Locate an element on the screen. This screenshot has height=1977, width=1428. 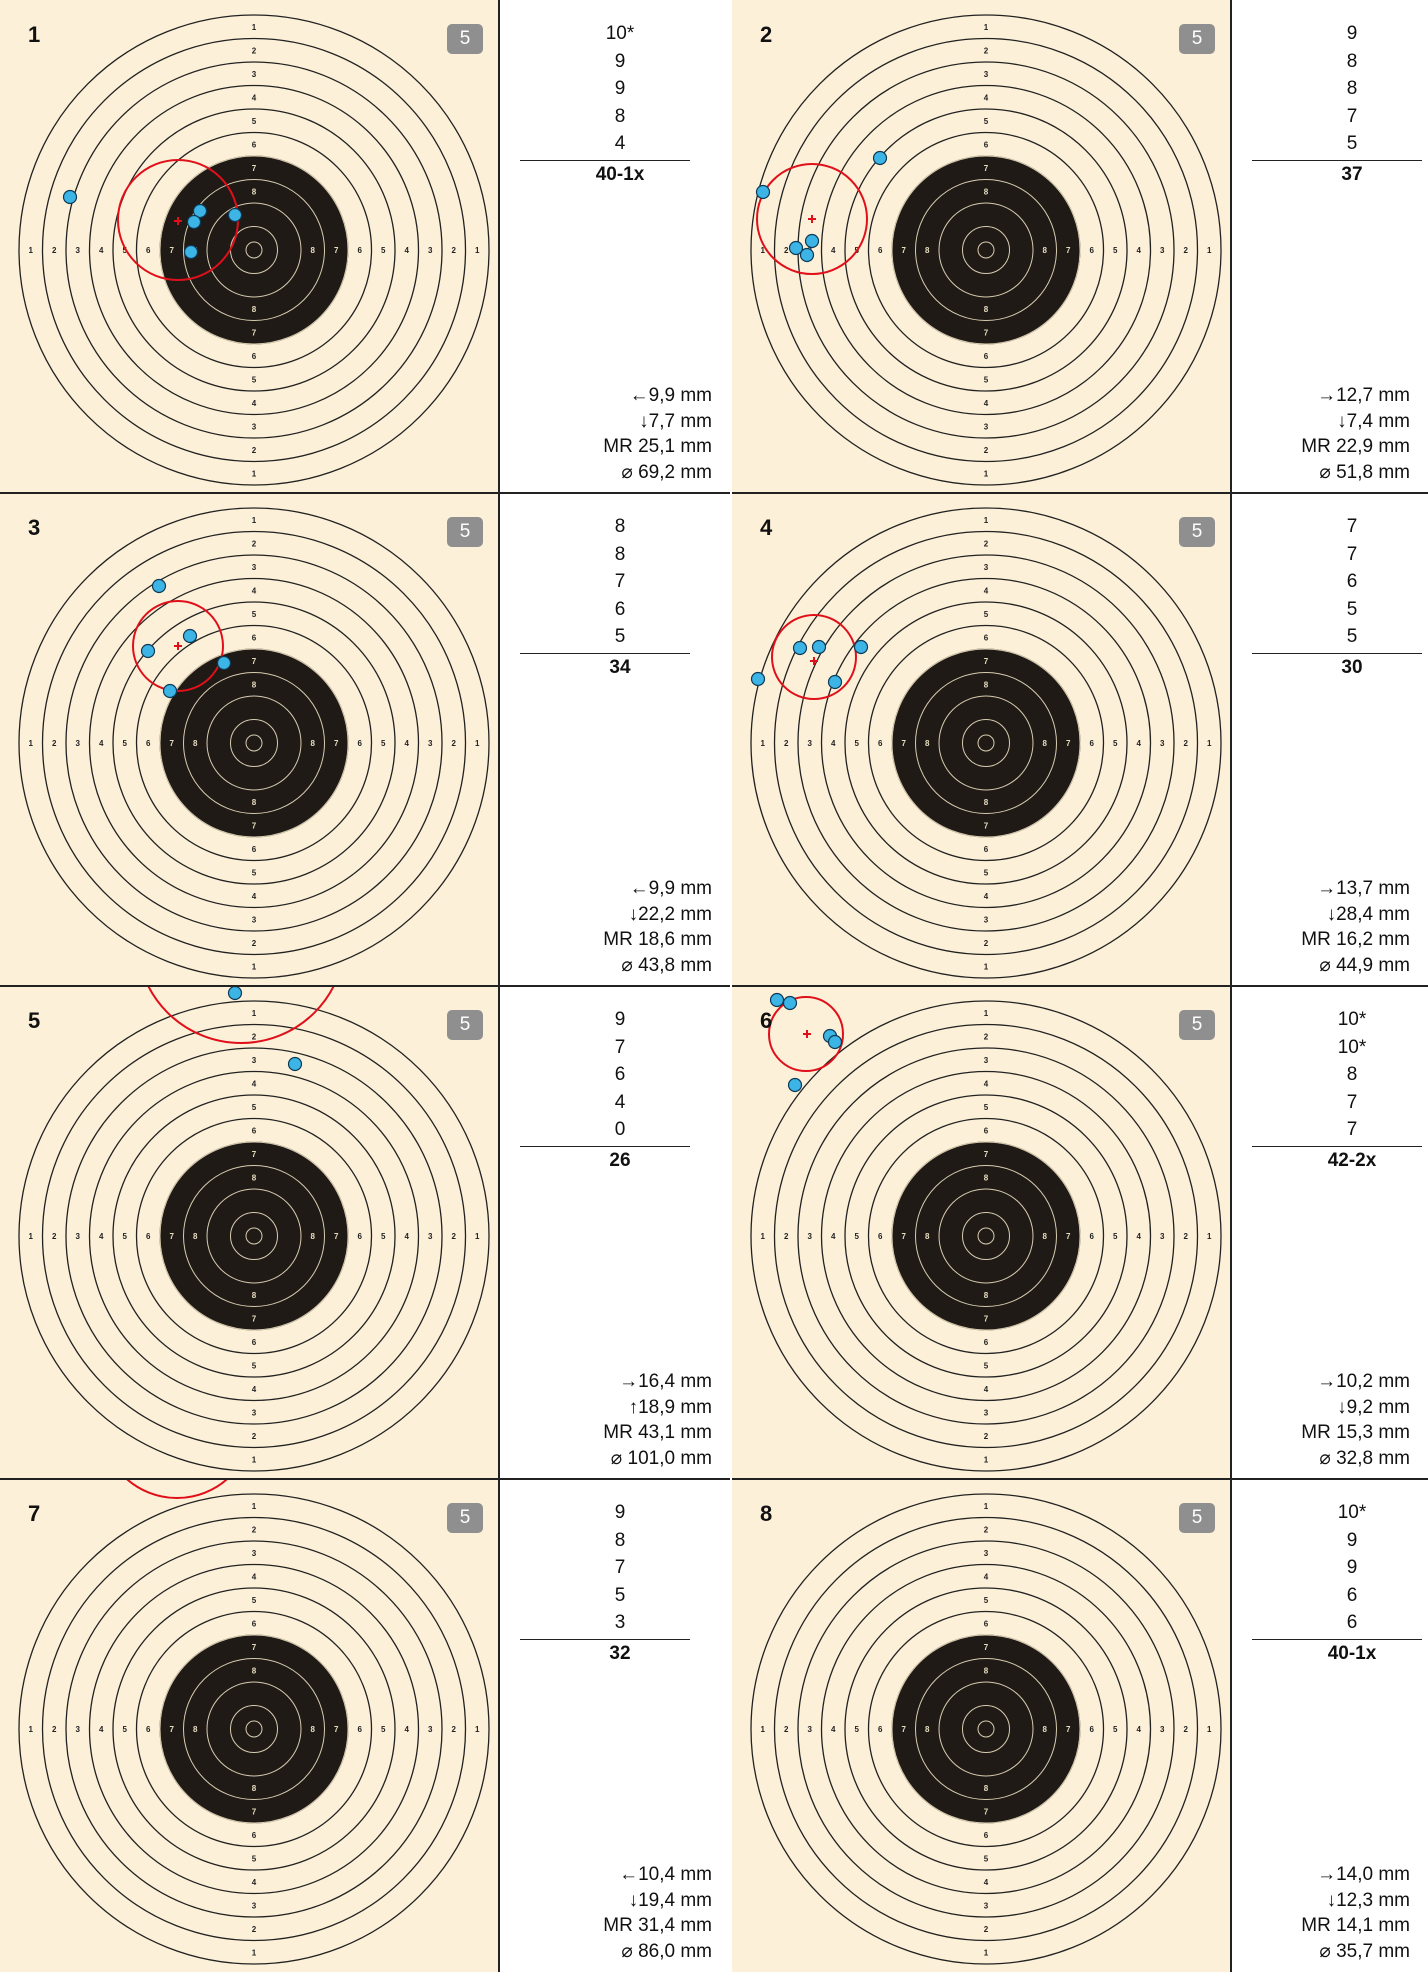
group-diameter: ⌀ 43,8 mm is located at coordinates (666, 965).